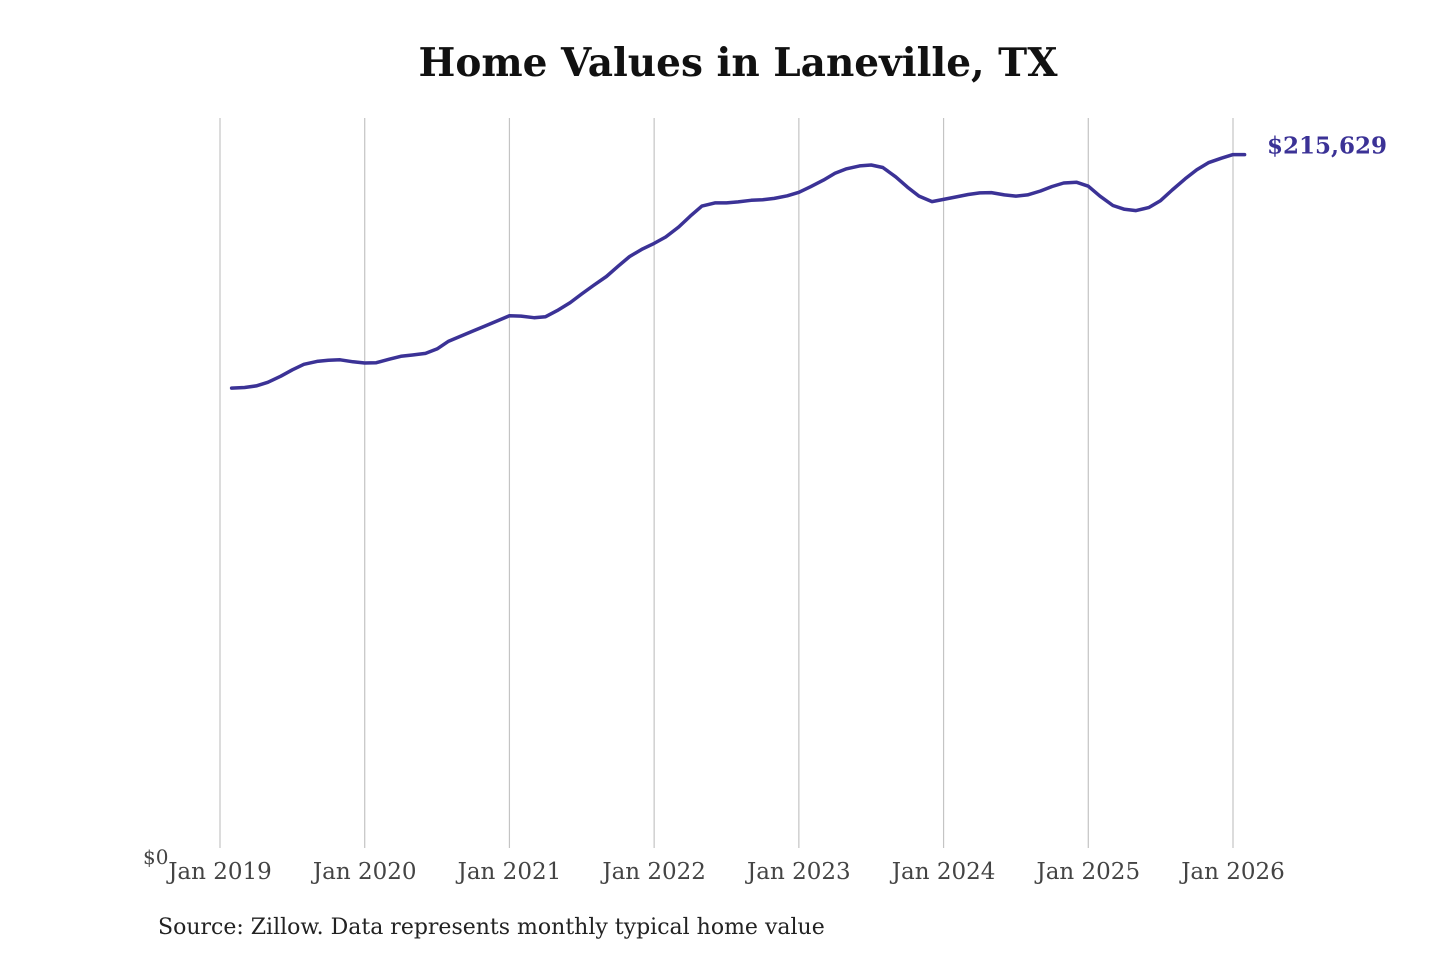 The height and width of the screenshot is (960, 1440). What do you see at coordinates (219, 872) in the screenshot?
I see `x-tick-label-2019: Jan 2019` at bounding box center [219, 872].